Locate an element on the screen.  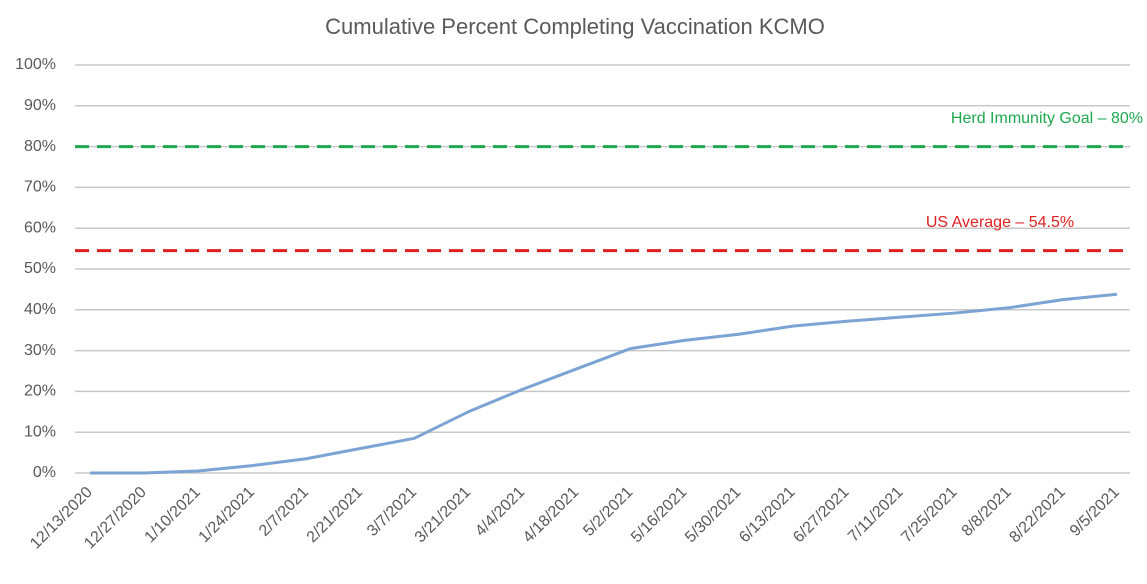
x-tick-label: 4/18/2021 is located at coordinates (551, 515).